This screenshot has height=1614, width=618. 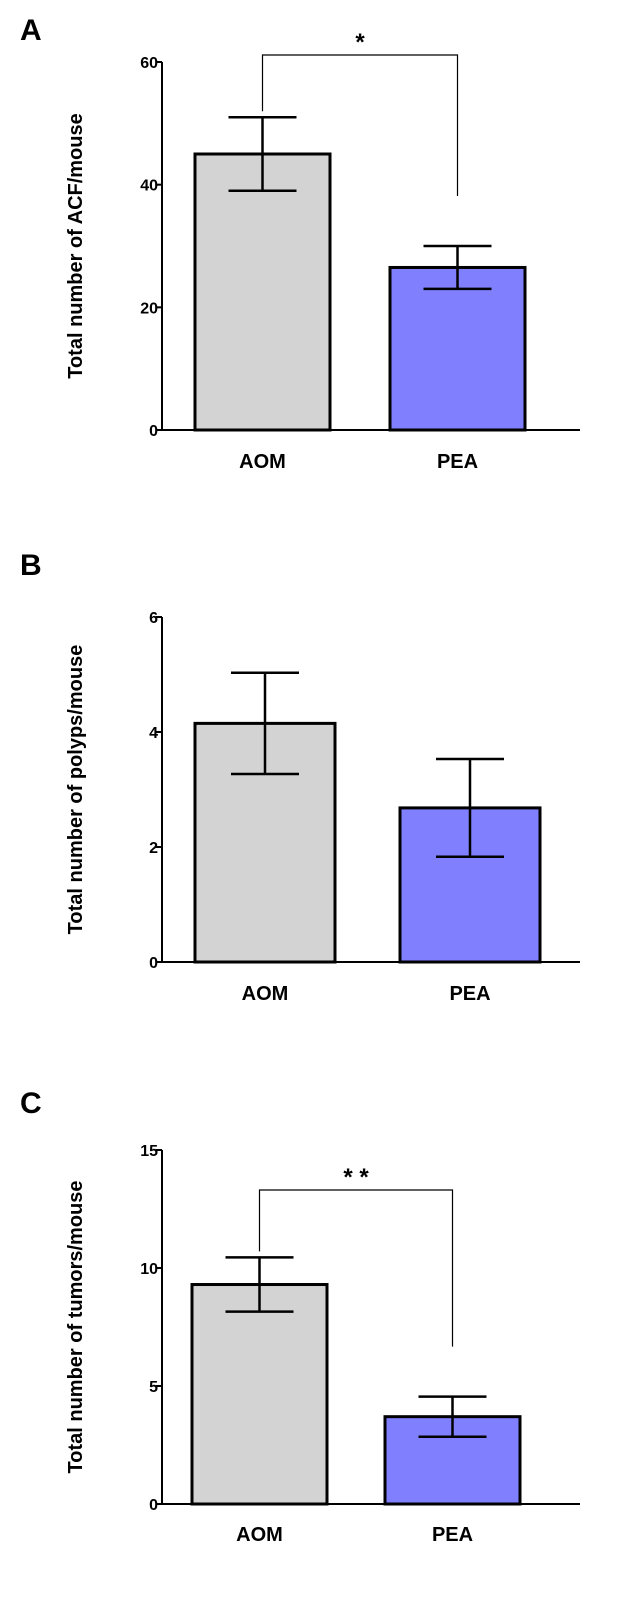 I want to click on chart-c-y-tick-label: 10, so click(x=149, y=1269).